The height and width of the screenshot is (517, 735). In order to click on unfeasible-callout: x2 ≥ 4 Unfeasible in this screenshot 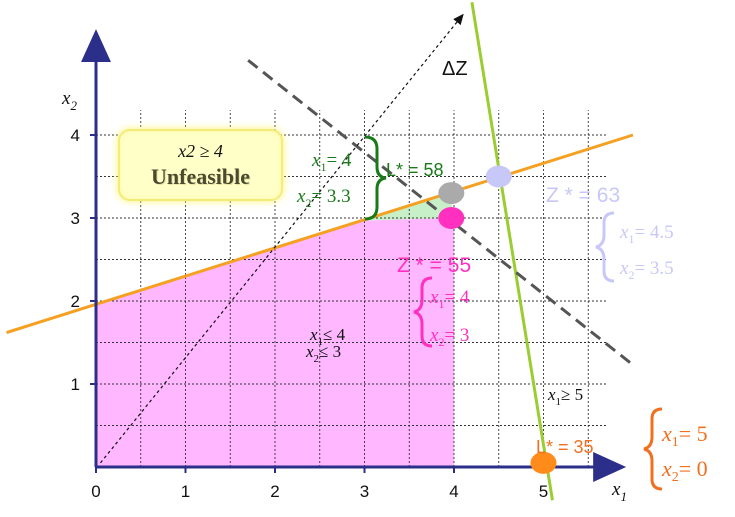, I will do `click(200, 165)`.